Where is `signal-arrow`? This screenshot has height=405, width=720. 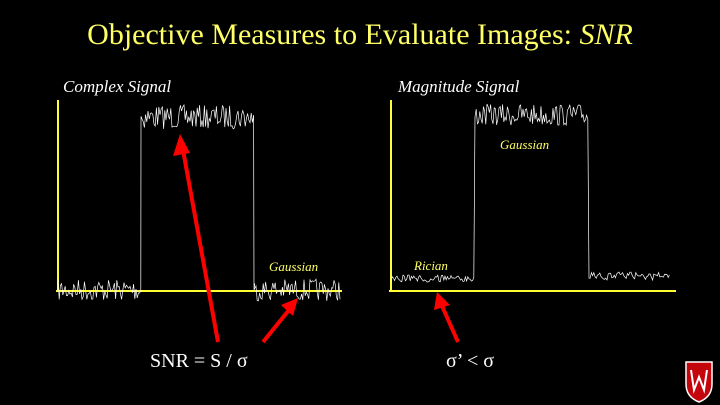 signal-arrow is located at coordinates (196, 238).